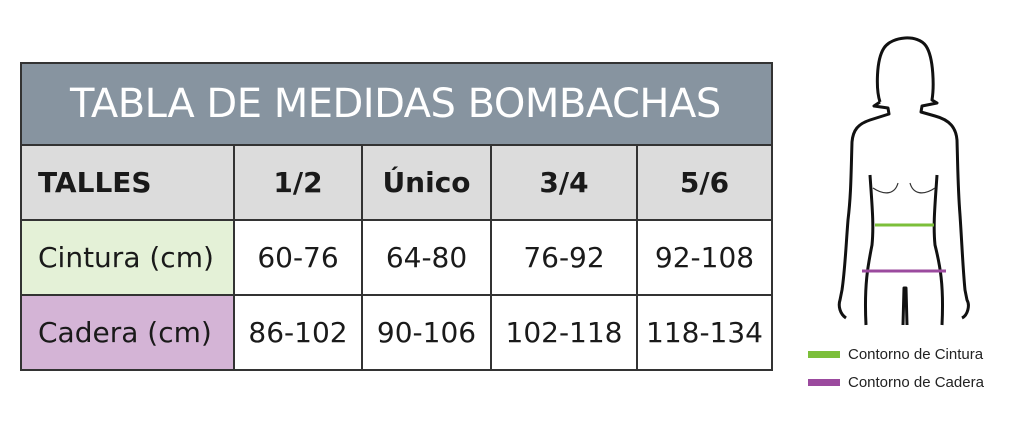  What do you see at coordinates (127, 332) in the screenshot?
I see `row-label: Cadera (cm)` at bounding box center [127, 332].